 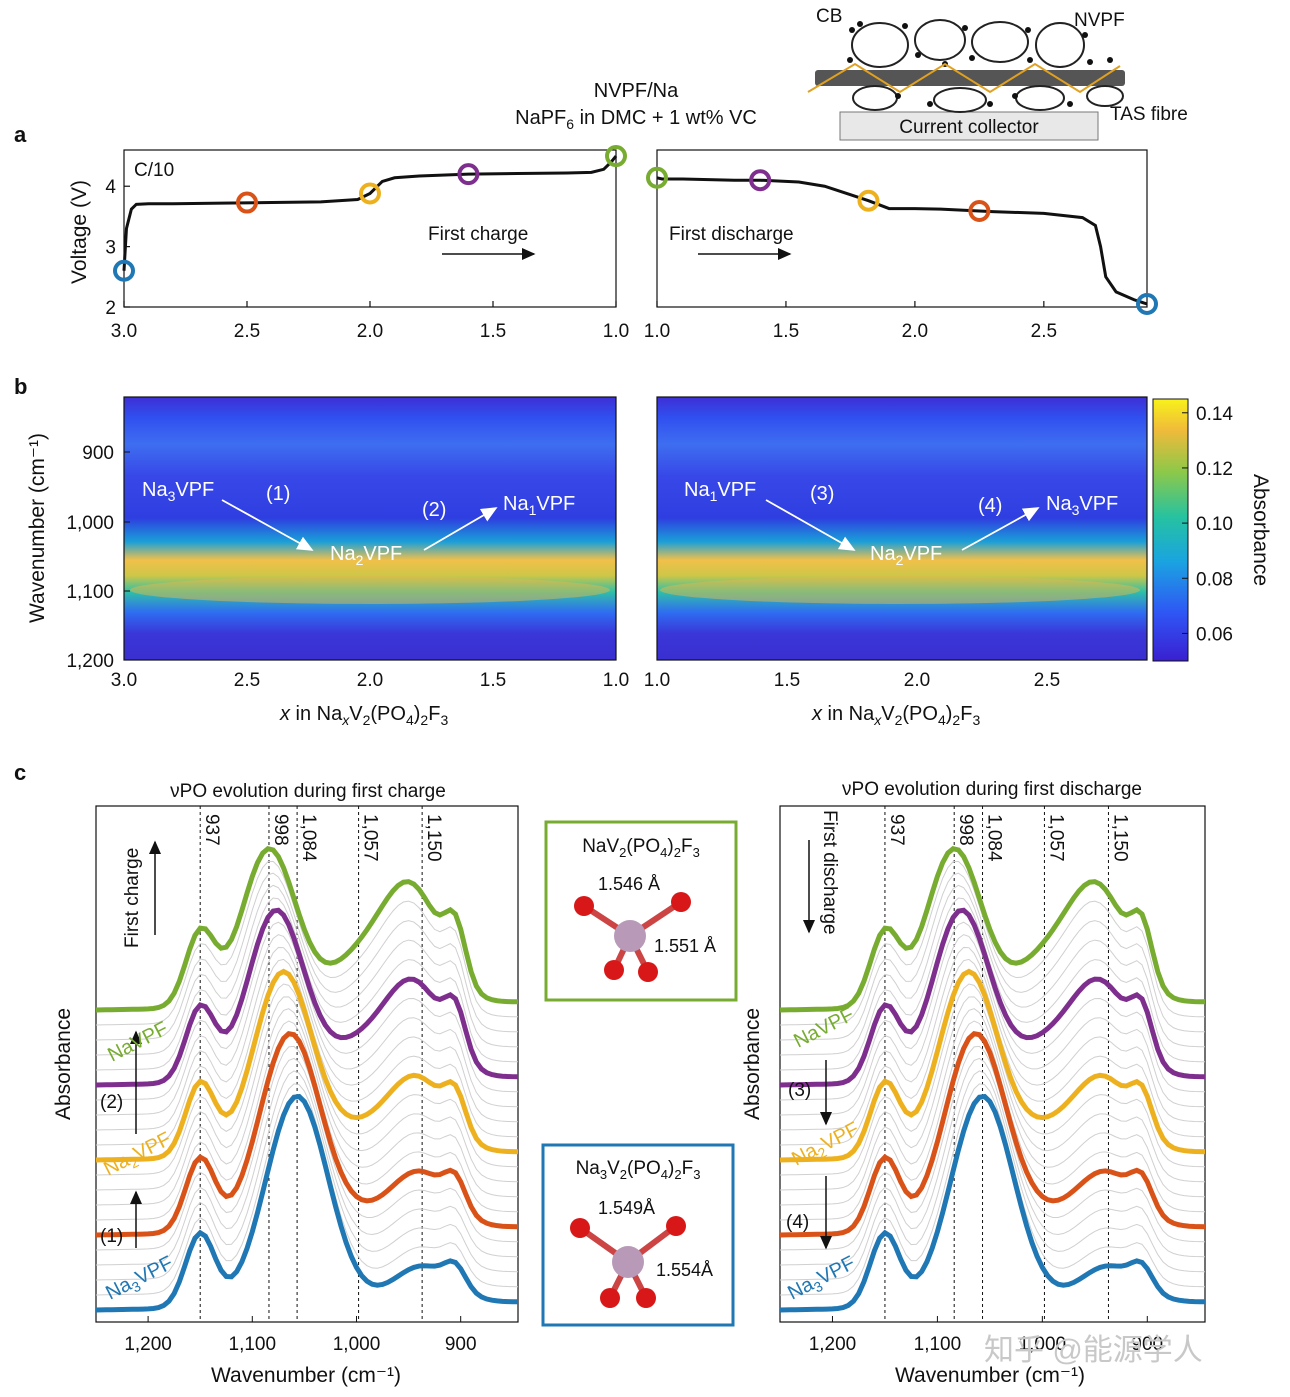 What do you see at coordinates (178, 491) in the screenshot?
I see `annot-na3vpf-left: Na3VPF` at bounding box center [178, 491].